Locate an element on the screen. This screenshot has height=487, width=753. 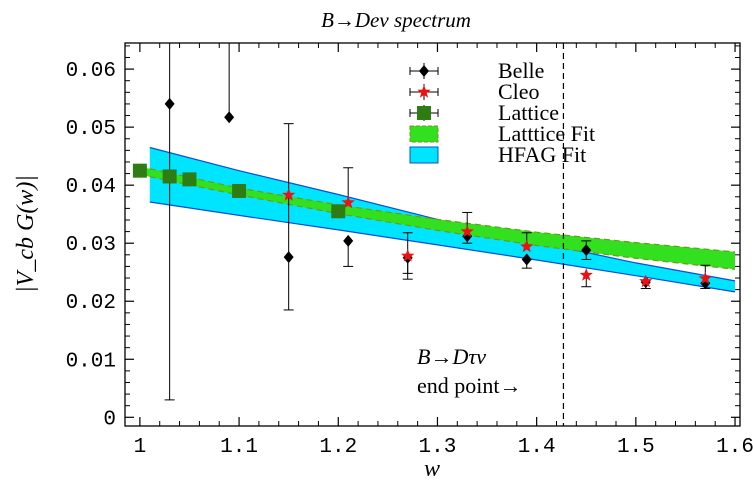
x-tick-label: 1.3 is located at coordinates (438, 447).